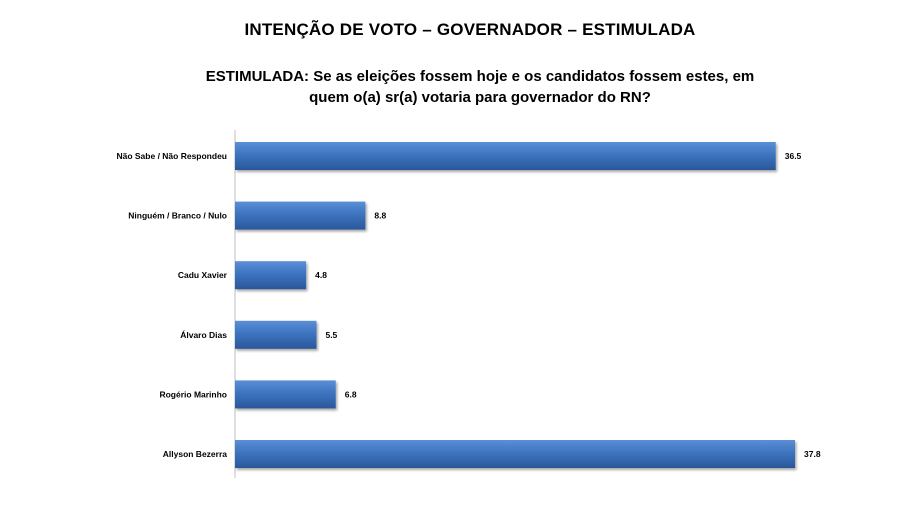 The height and width of the screenshot is (508, 901). Describe the element at coordinates (171, 156) in the screenshot. I see `category-label: Não Sabe / Não Respondeu` at that location.